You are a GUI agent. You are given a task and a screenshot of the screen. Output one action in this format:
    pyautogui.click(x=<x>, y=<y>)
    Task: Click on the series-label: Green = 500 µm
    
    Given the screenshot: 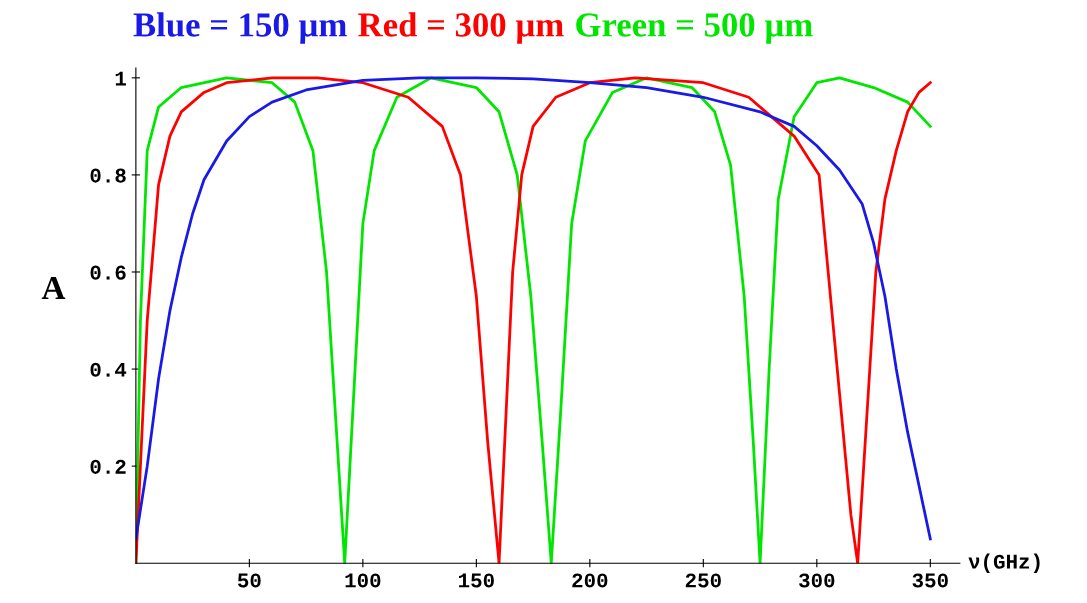 What is the action you would take?
    pyautogui.click(x=694, y=28)
    